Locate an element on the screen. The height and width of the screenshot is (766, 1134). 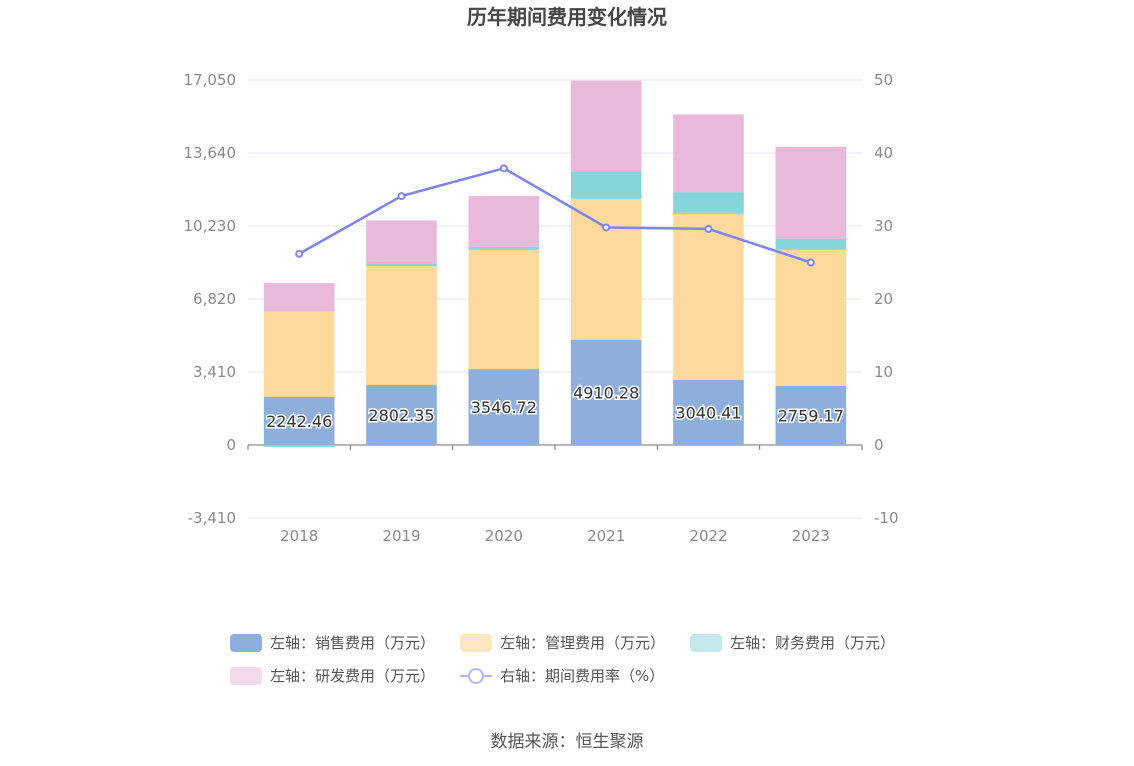
y-right-tick-label: 10 is located at coordinates (883, 372).